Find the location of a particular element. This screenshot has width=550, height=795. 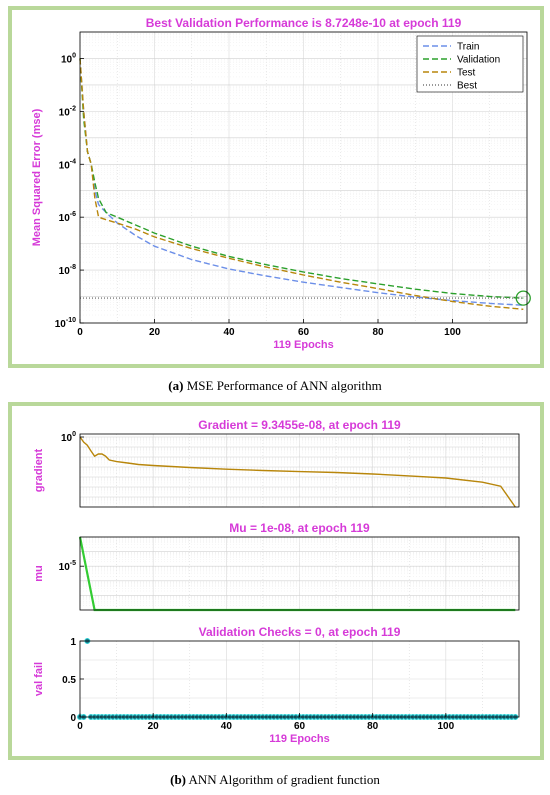

mu-frame is located at coordinates (299, 573).